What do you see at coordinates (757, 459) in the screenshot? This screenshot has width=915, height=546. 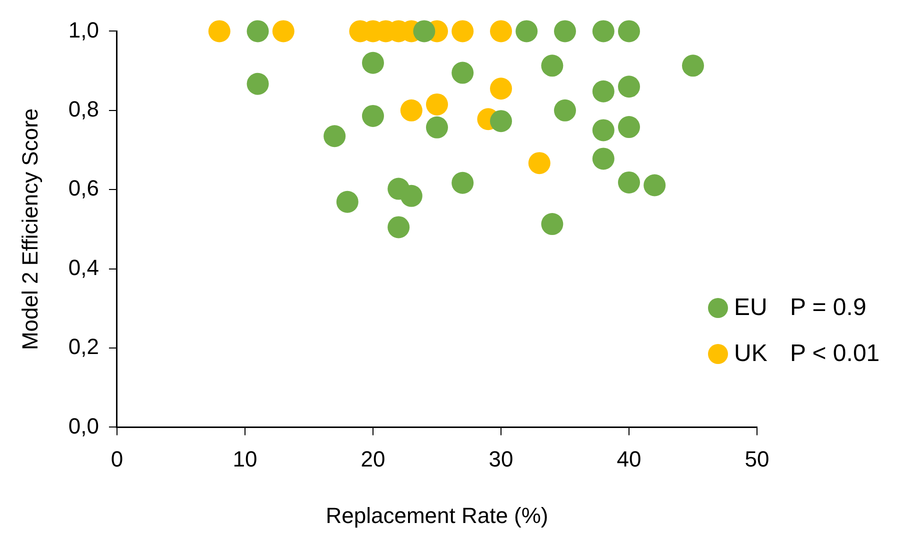 I see `x-tick-label: 50` at bounding box center [757, 459].